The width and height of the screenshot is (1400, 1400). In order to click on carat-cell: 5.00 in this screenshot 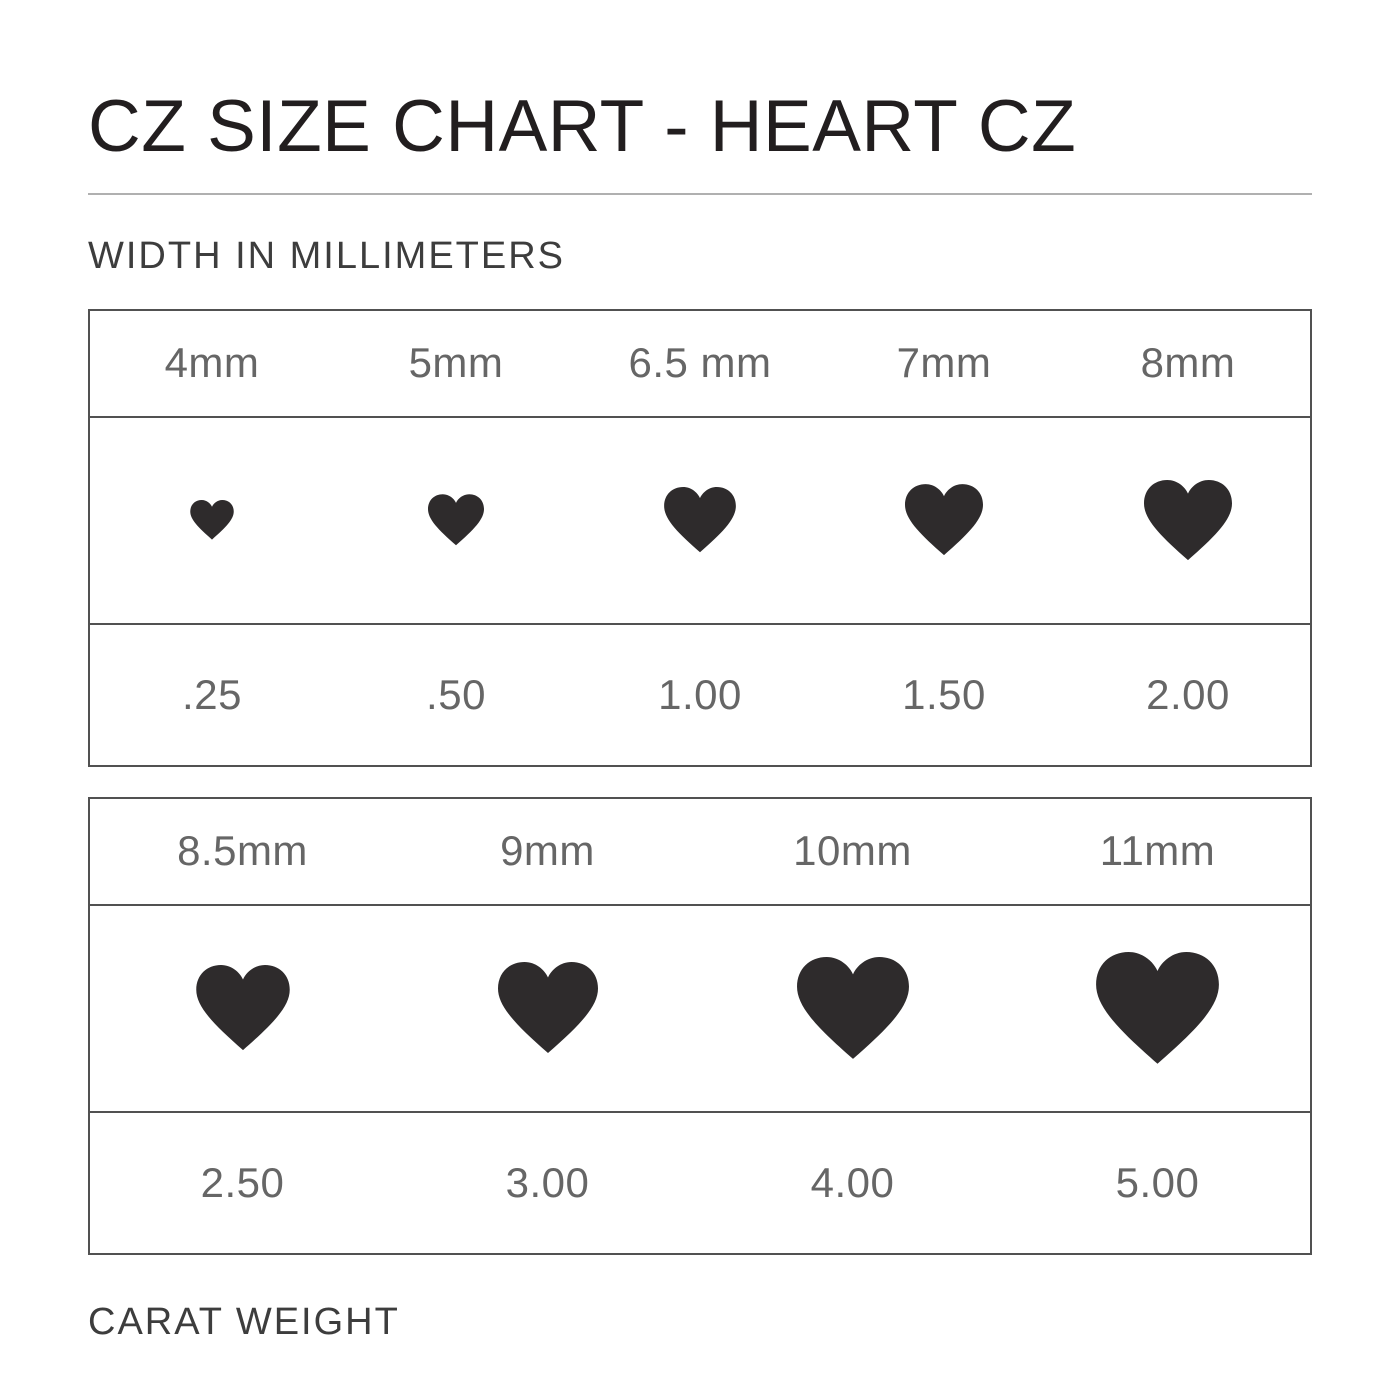, I will do `click(1157, 1183)`.